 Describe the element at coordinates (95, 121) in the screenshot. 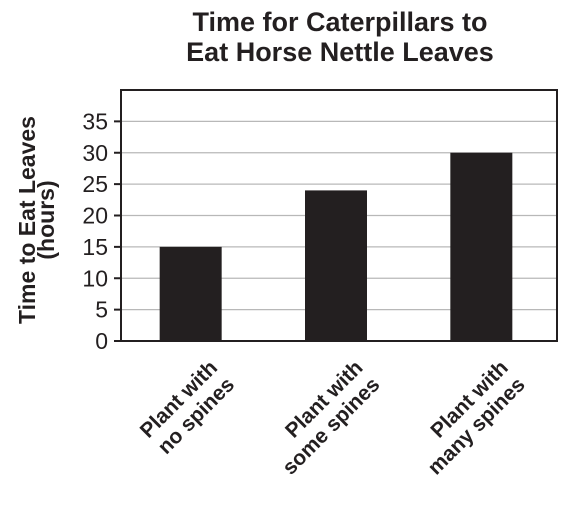

I see `y-tick-label: 35` at that location.